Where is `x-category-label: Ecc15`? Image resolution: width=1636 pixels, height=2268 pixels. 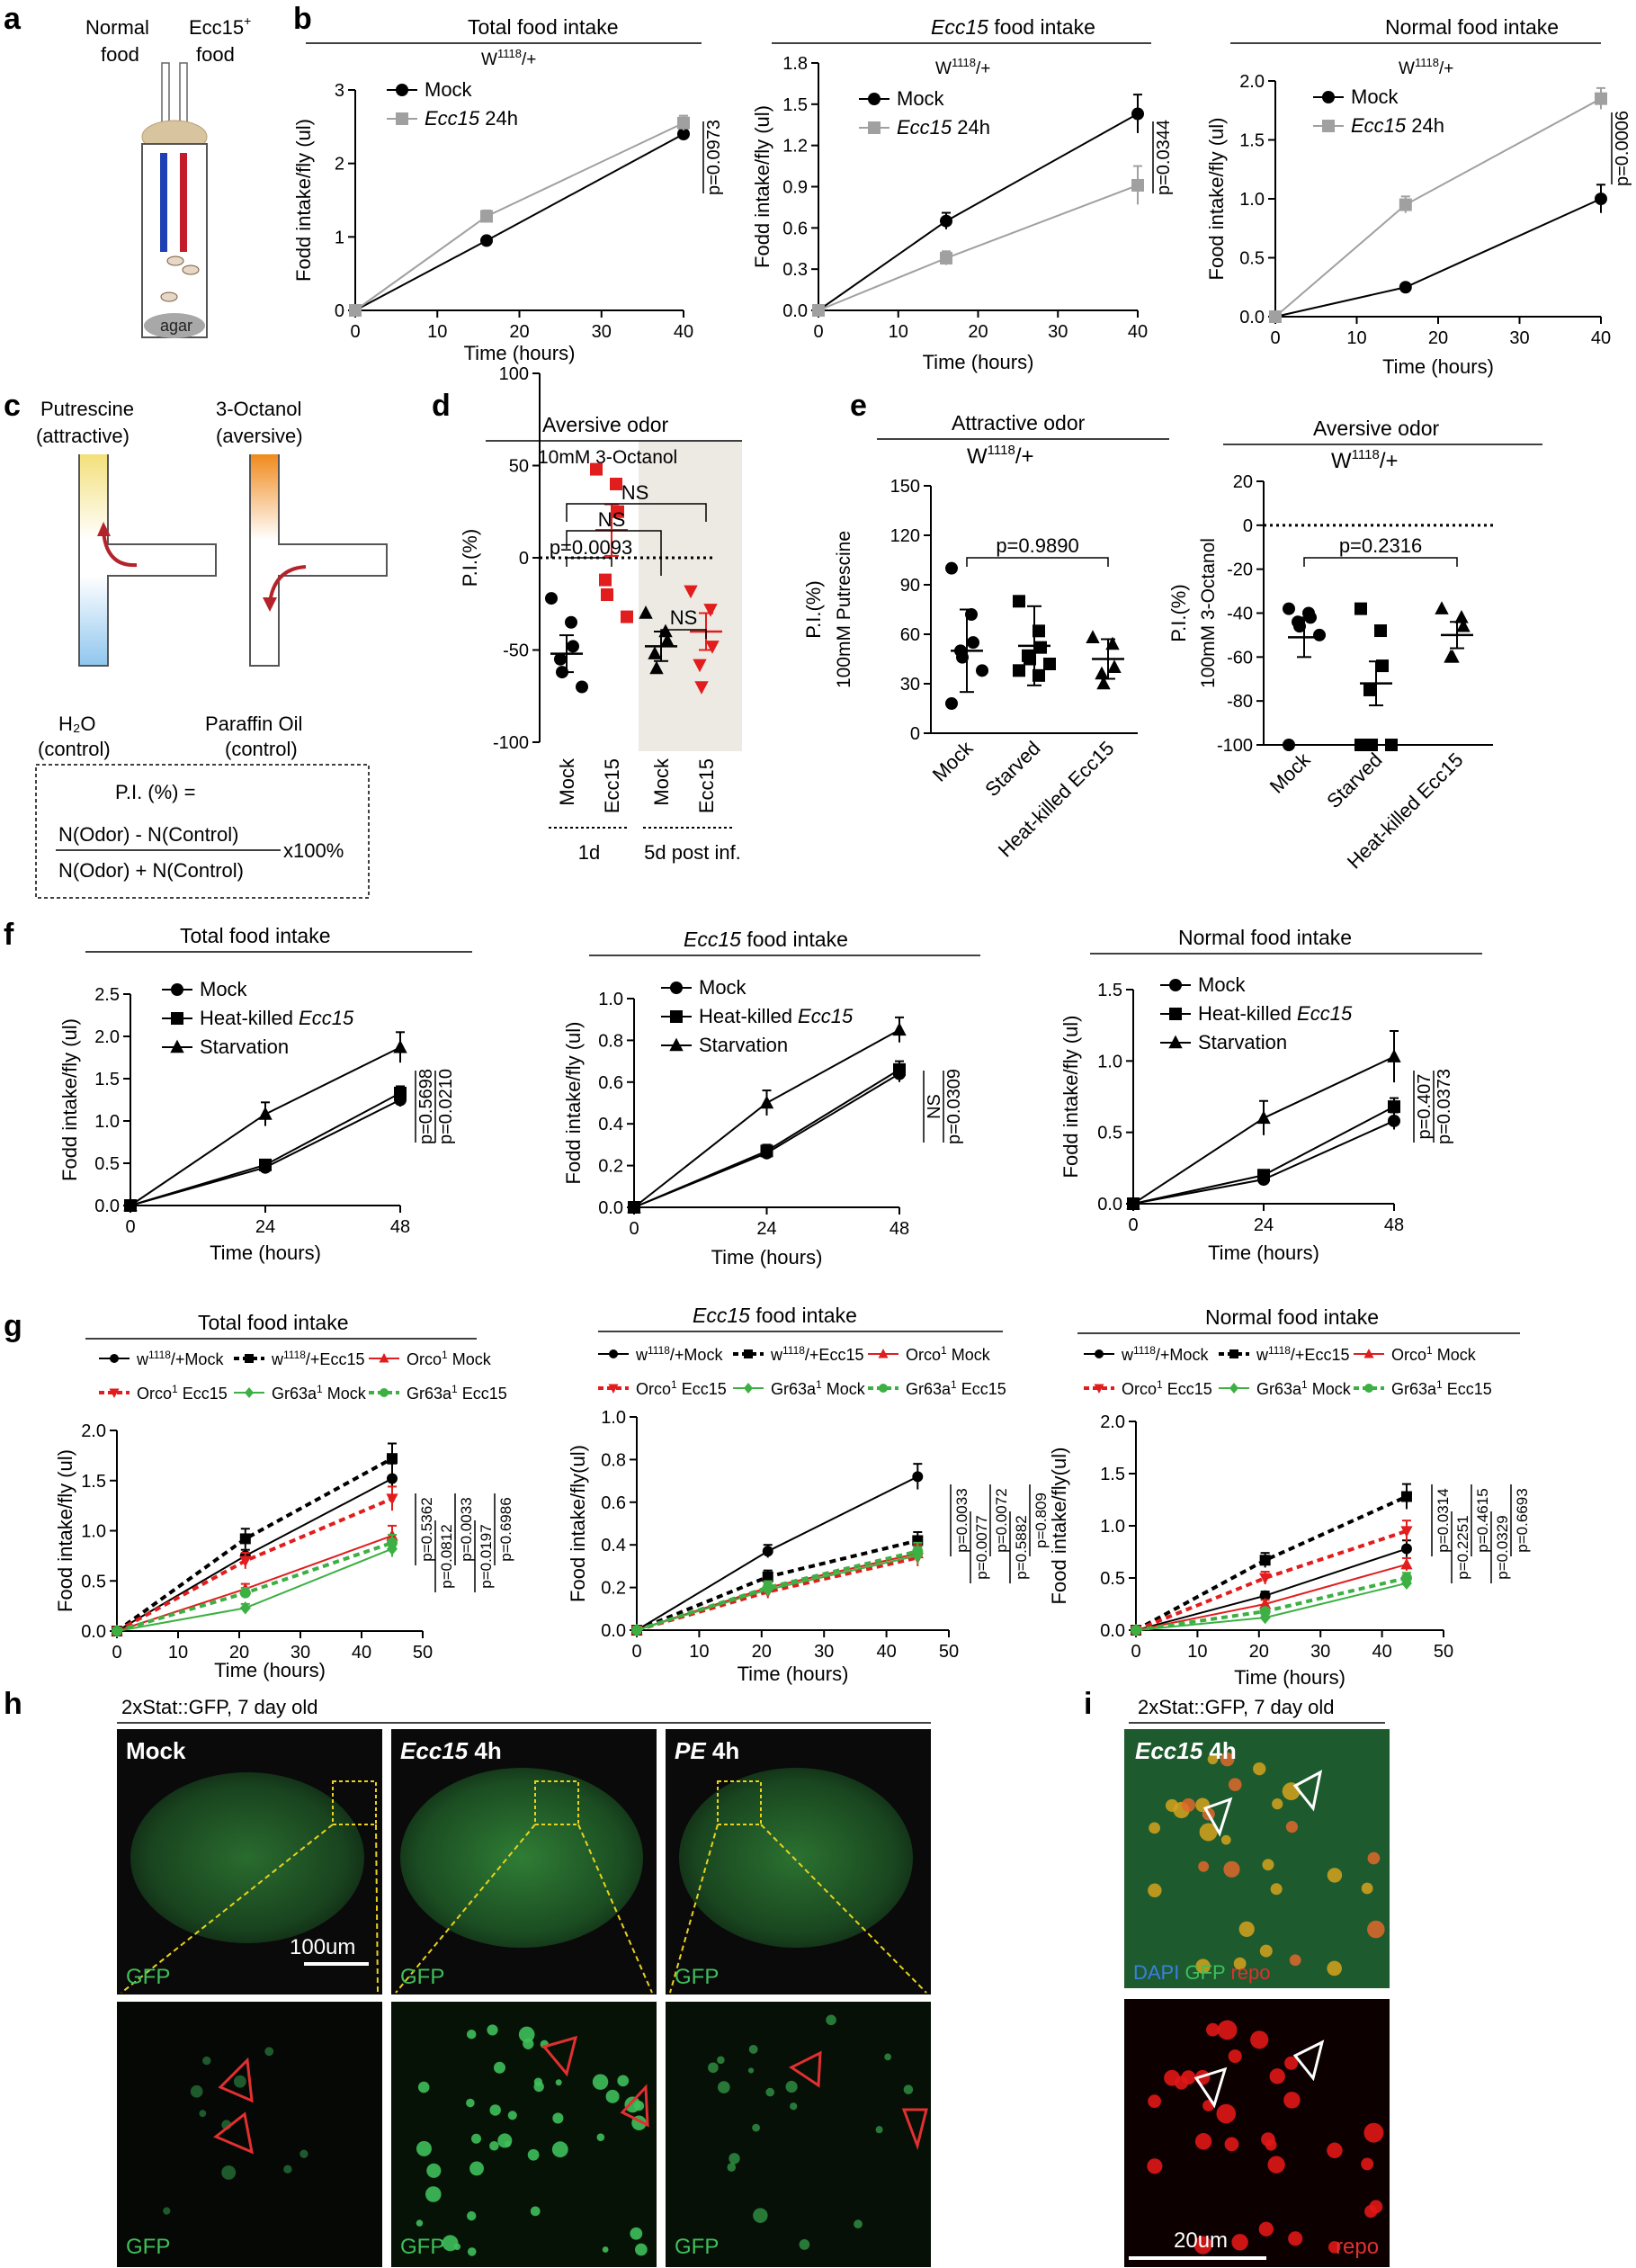
x-category-label: Ecc15 is located at coordinates (612, 785).